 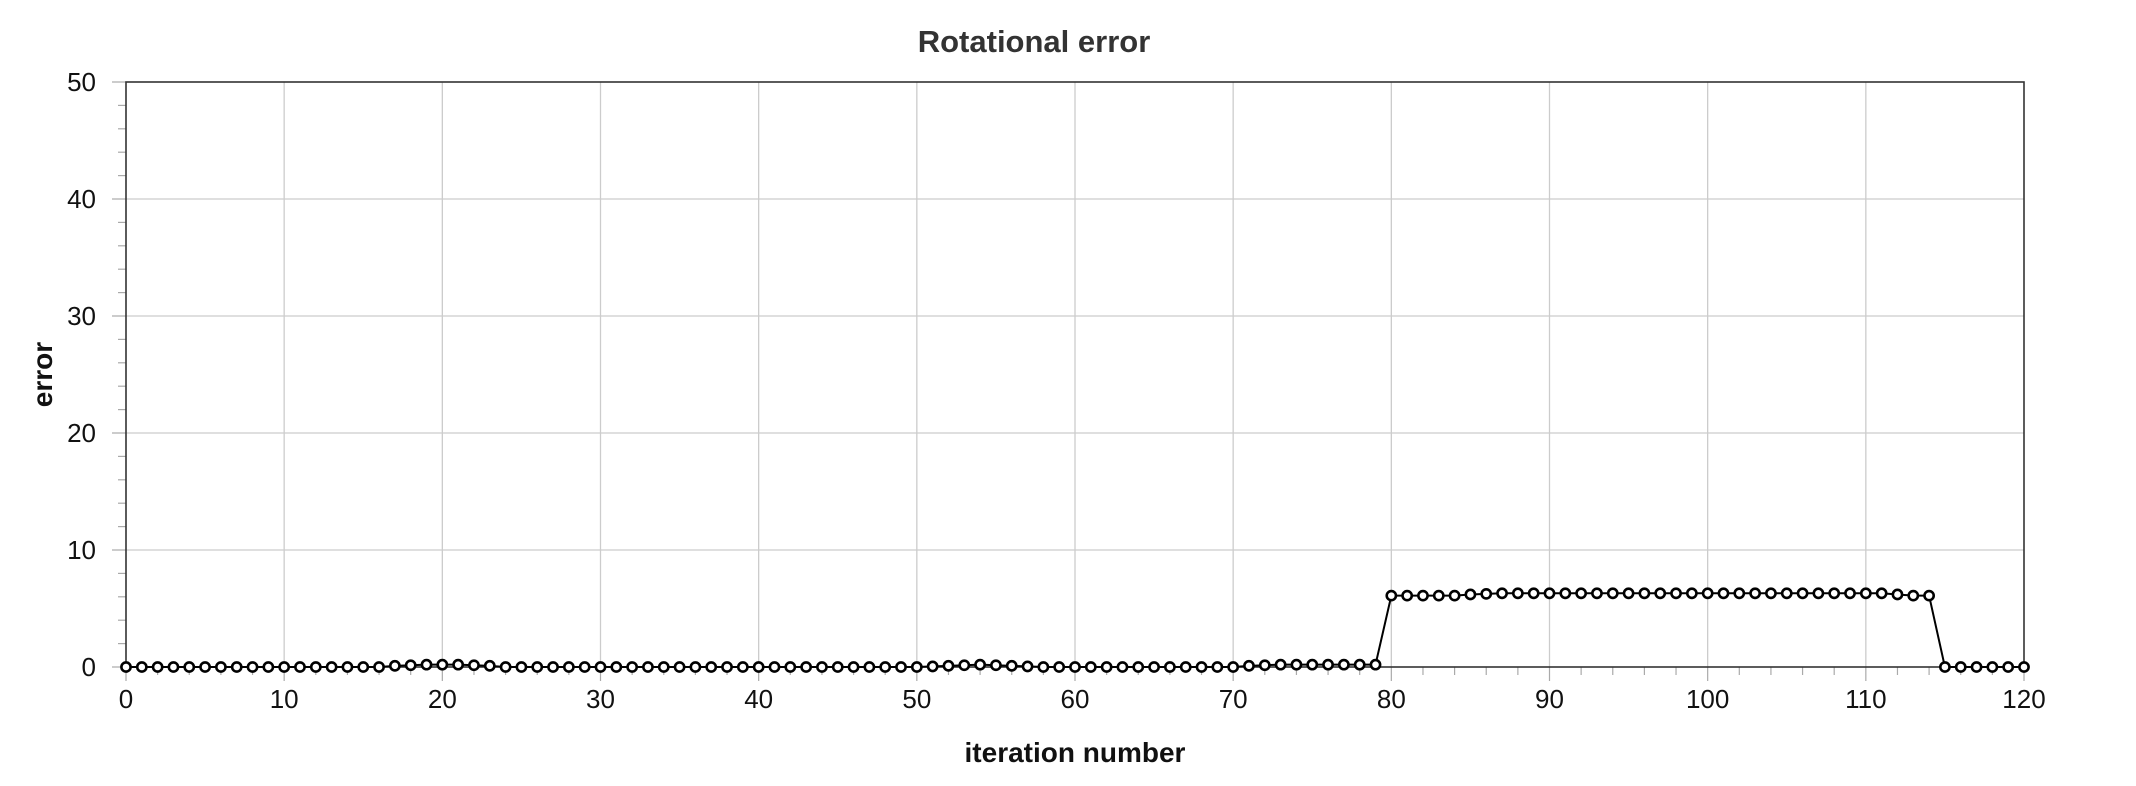 I want to click on x-tick-label: 110, so click(x=1865, y=699).